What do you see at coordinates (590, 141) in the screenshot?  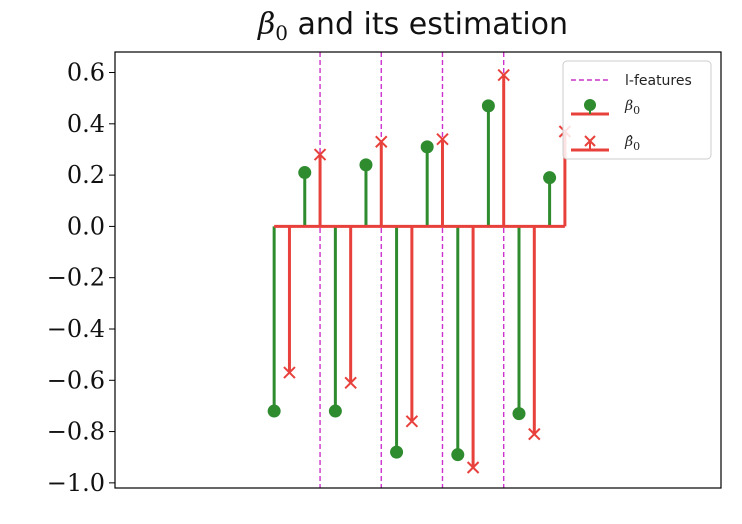 I see `legend-betahat-marker` at bounding box center [590, 141].